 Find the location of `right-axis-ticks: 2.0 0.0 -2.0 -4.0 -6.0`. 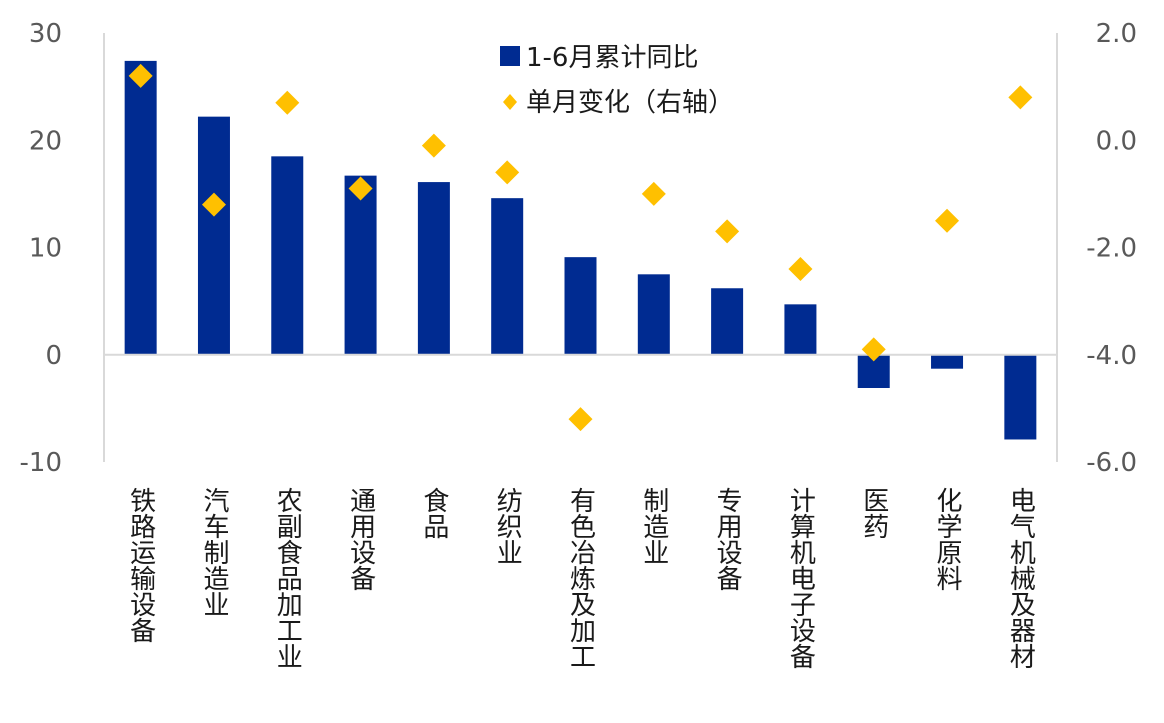

right-axis-ticks: 2.0 0.0 -2.0 -4.0 -6.0 is located at coordinates (1111, 248).